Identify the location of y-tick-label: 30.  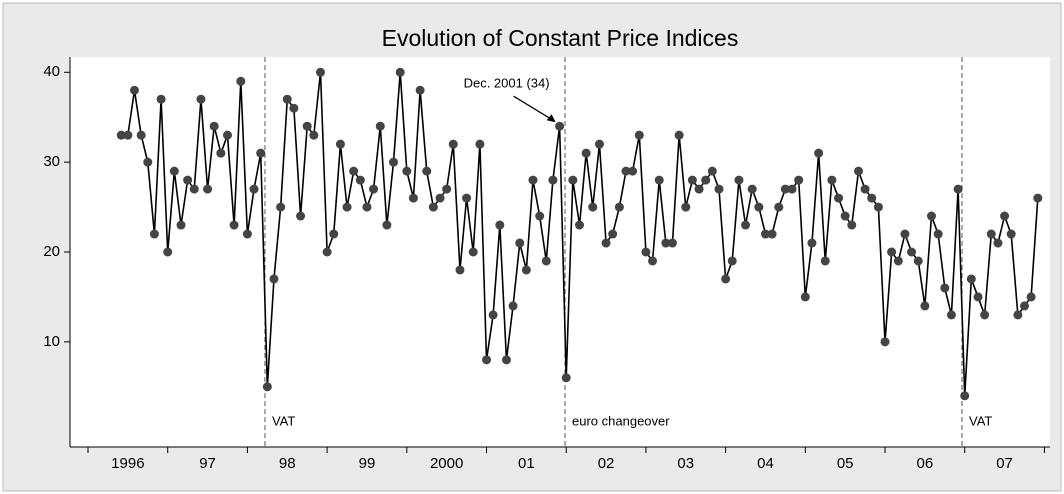
(51, 161).